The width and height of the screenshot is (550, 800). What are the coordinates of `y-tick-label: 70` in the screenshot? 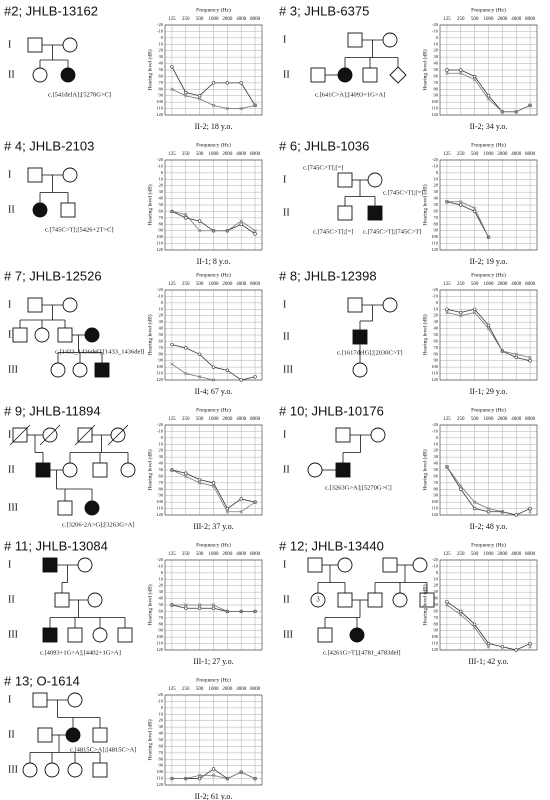 It's located at (436, 82).